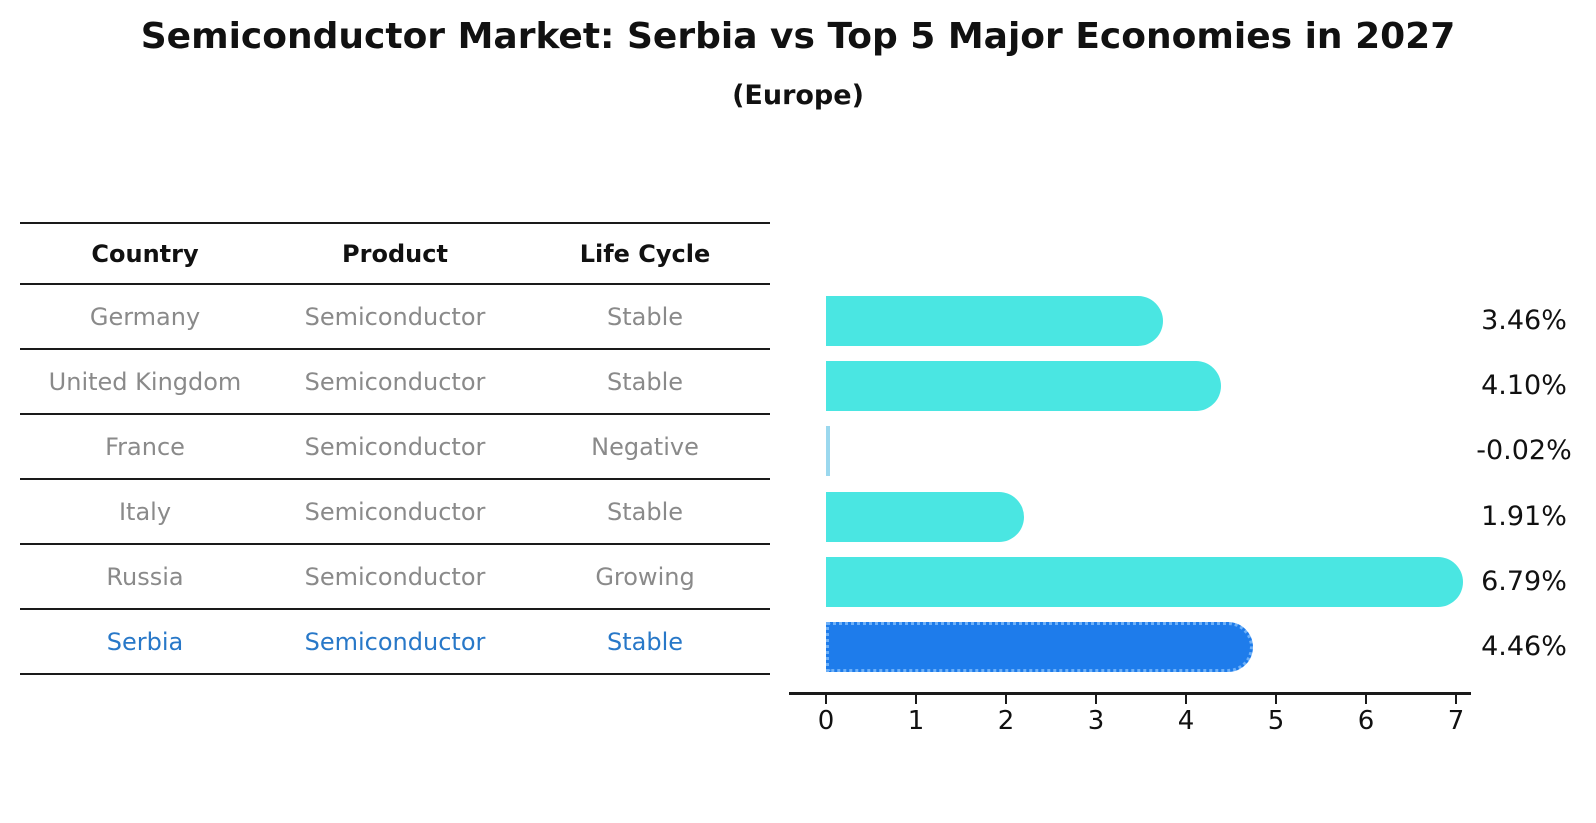 This screenshot has width=1596, height=823. I want to click on cell-country: Germany, so click(145, 316).